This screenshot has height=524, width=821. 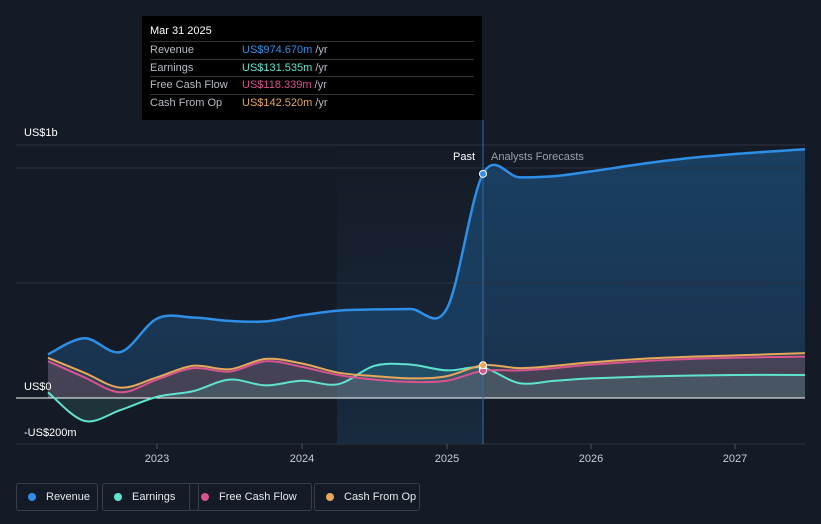 I want to click on legend-label: Revenue, so click(x=68, y=497).